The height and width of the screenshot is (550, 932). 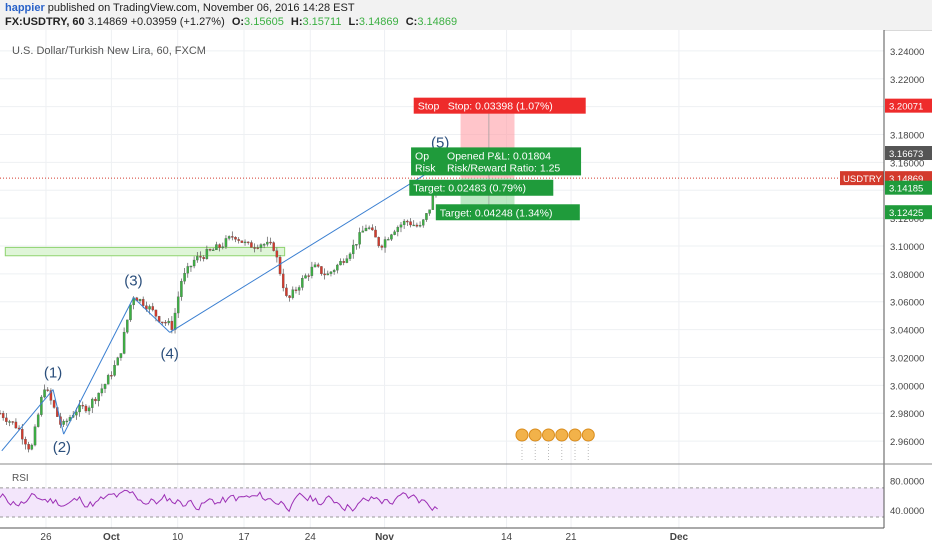 What do you see at coordinates (238, 22) in the screenshot?
I see `open-label: O:` at bounding box center [238, 22].